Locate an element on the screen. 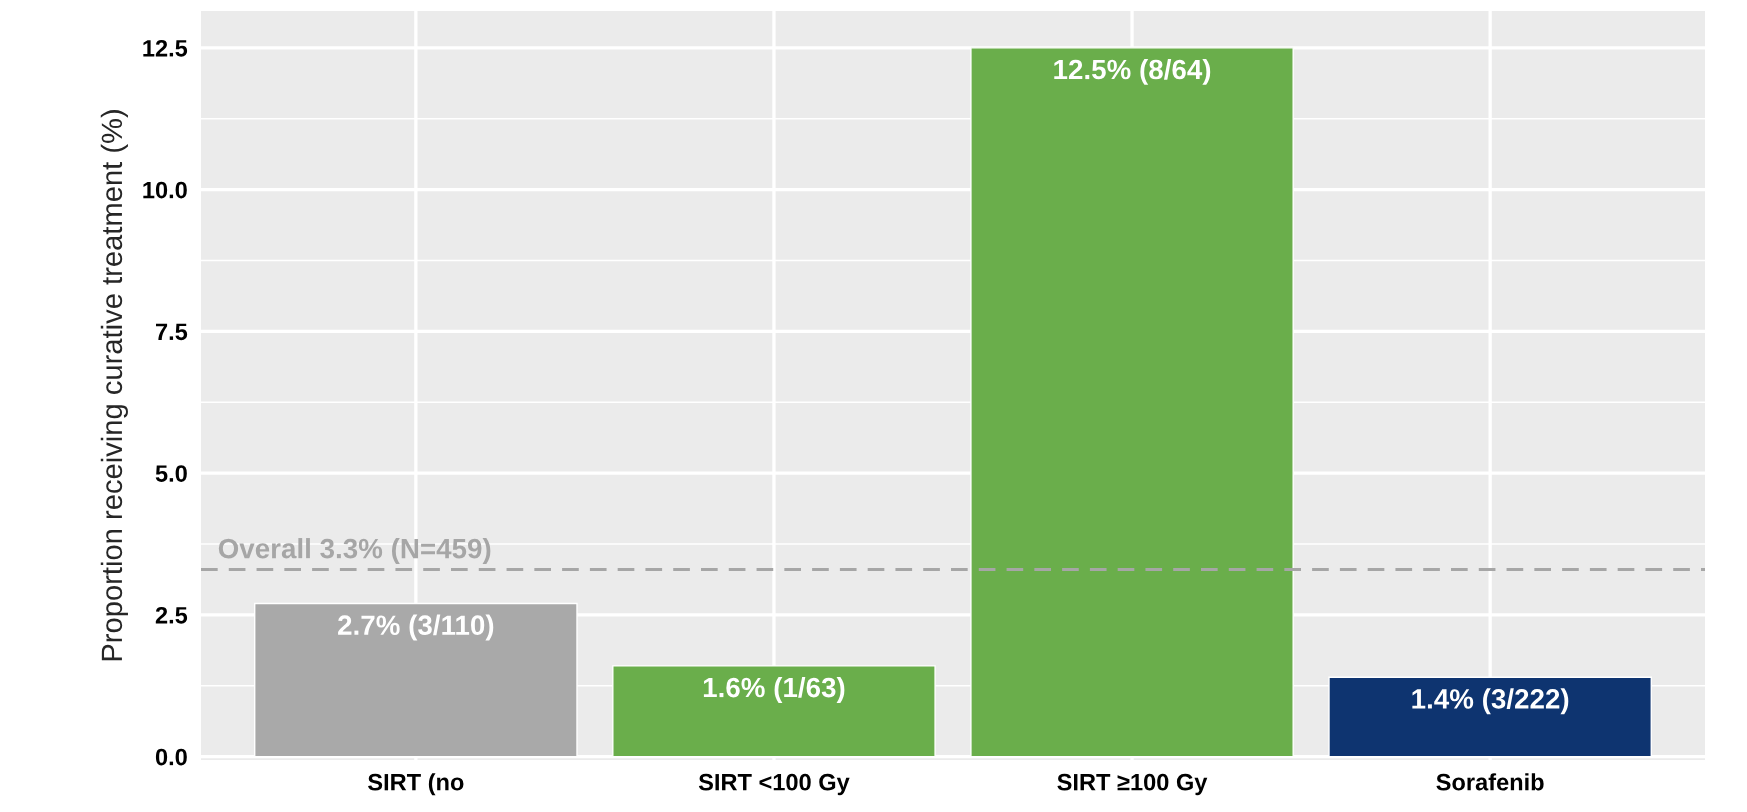 The width and height of the screenshot is (1747, 812). y-tick-label: 10.0 is located at coordinates (165, 190).